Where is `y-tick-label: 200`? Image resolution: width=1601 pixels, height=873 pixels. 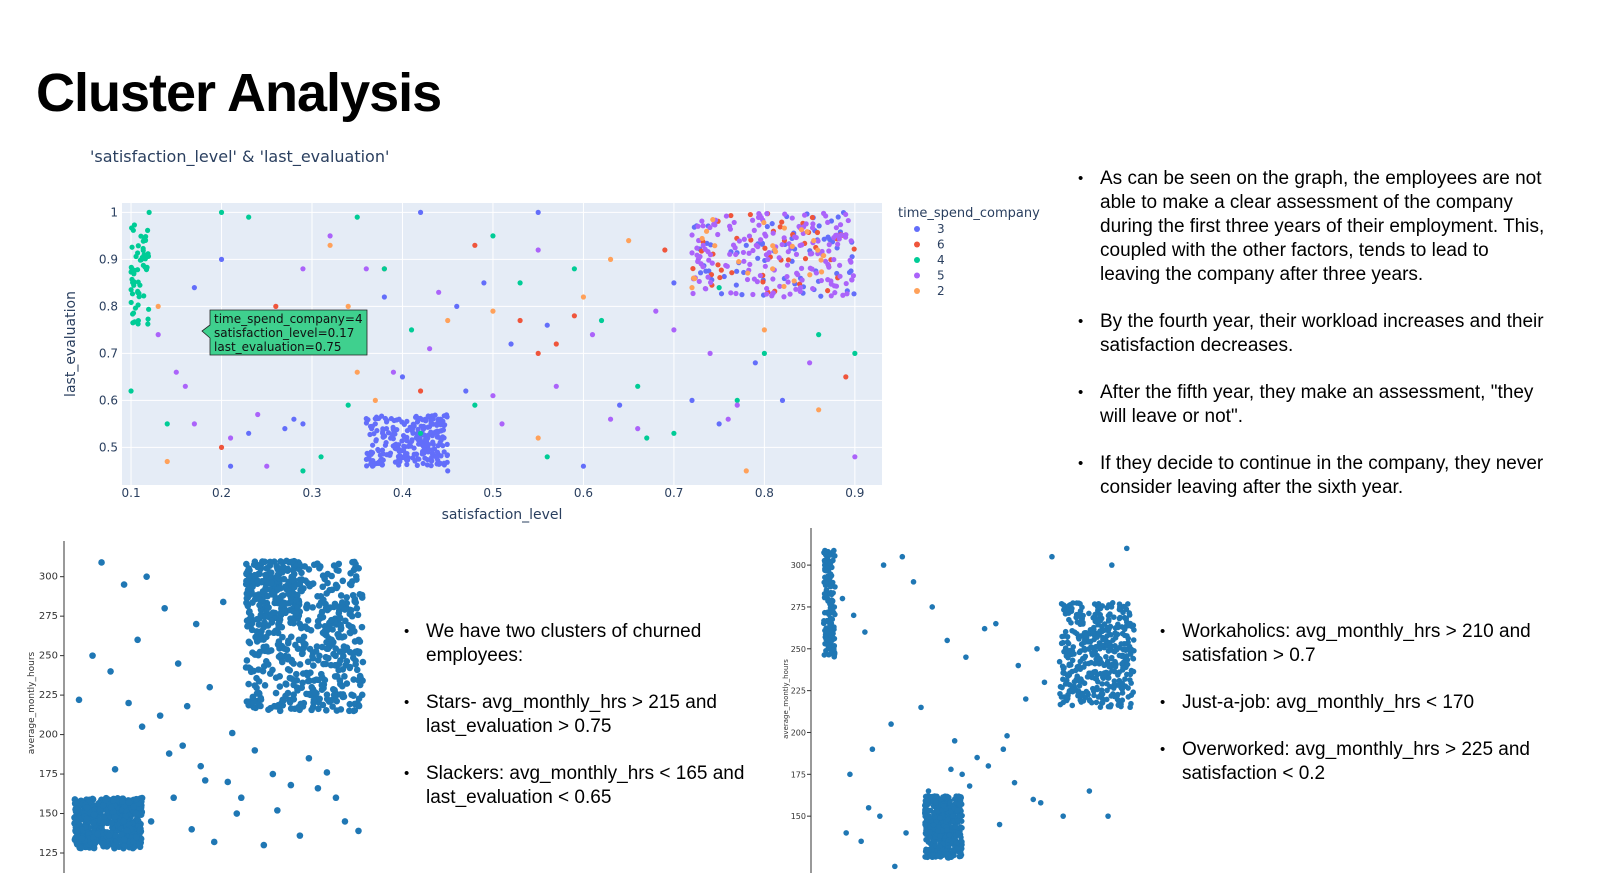
y-tick-label: 200 is located at coordinates (48, 735).